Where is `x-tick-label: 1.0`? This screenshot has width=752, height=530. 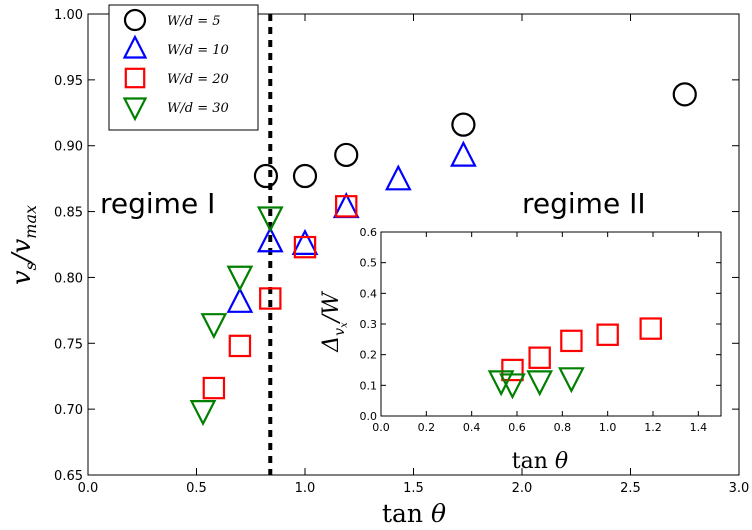 x-tick-label: 1.0 is located at coordinates (305, 488).